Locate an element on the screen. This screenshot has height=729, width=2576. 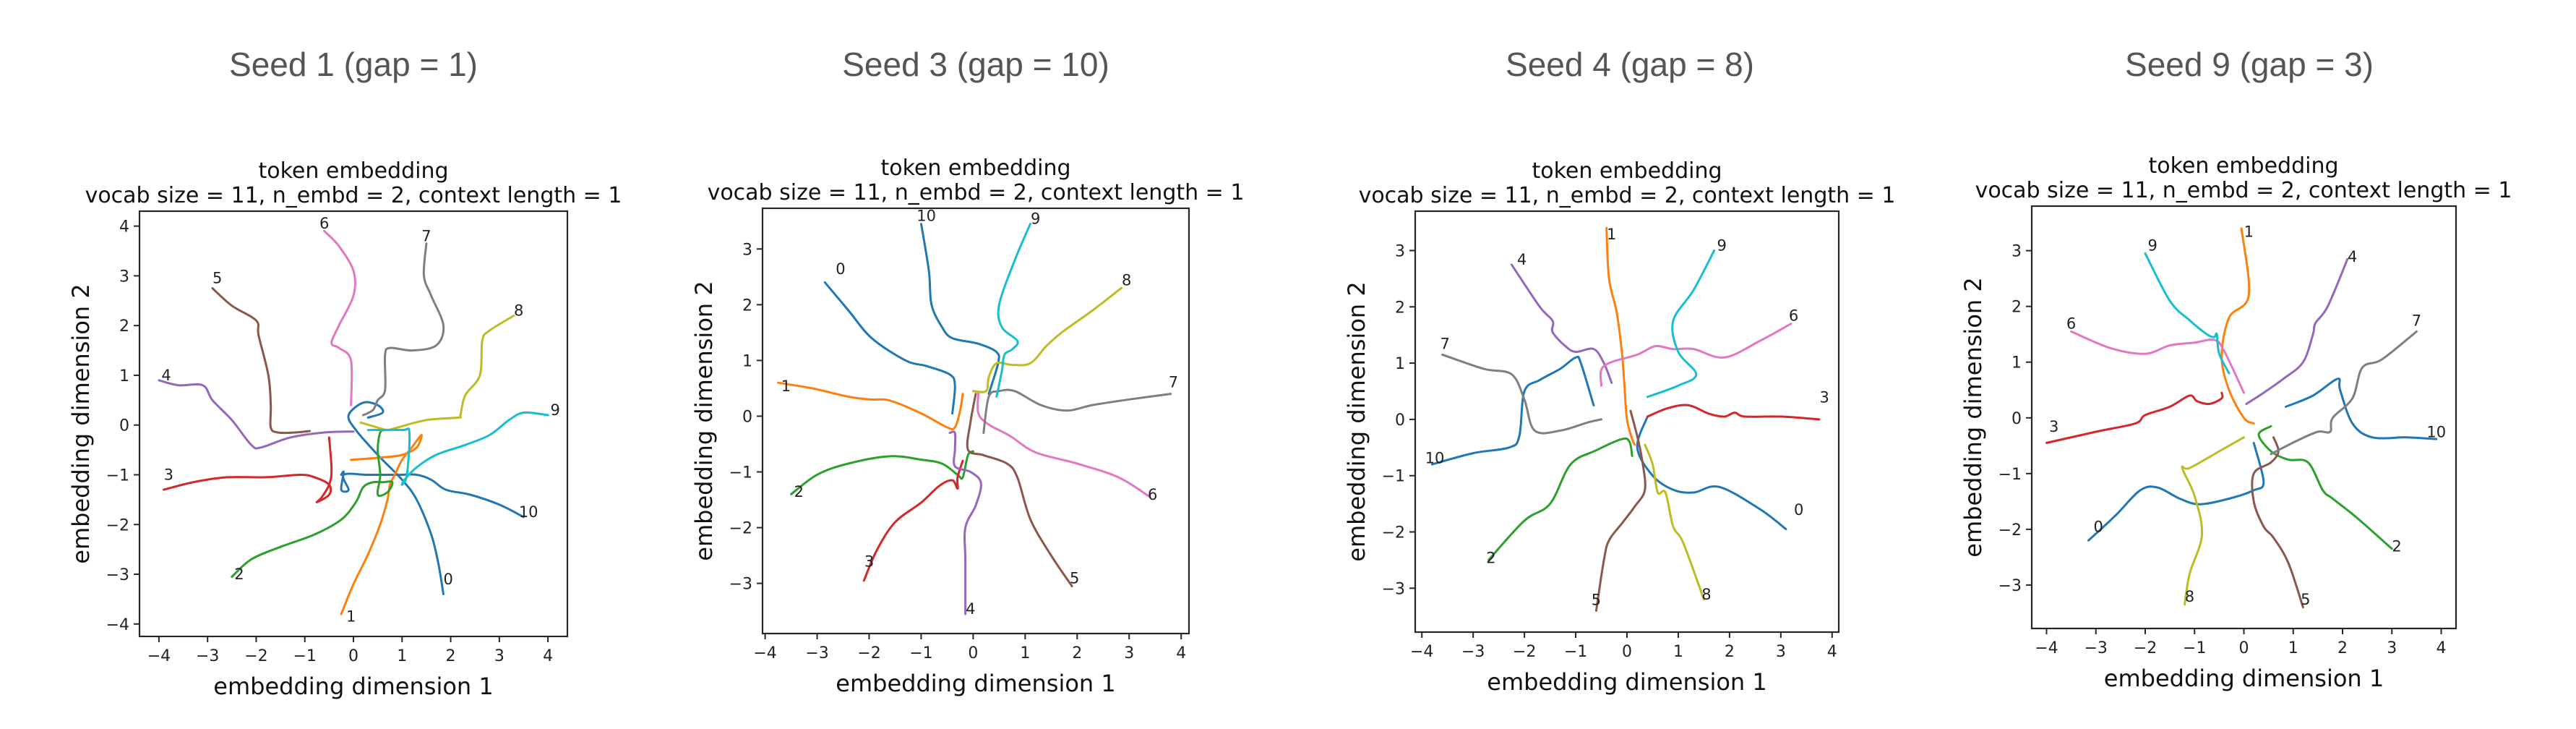
y-tick-label: 0 is located at coordinates (1400, 421).